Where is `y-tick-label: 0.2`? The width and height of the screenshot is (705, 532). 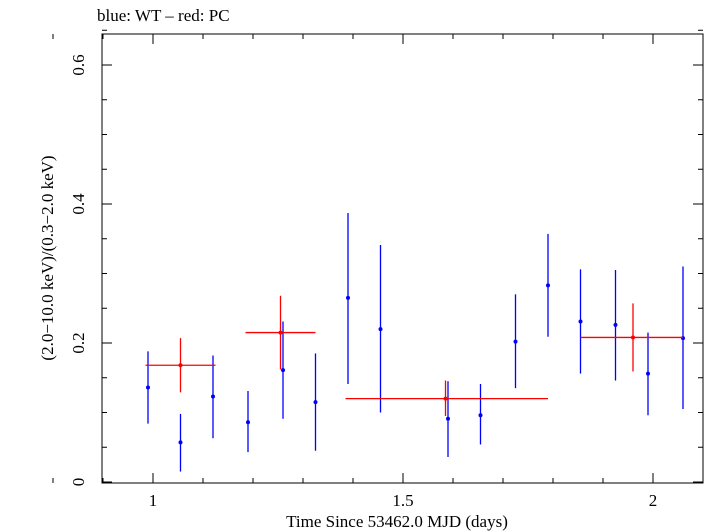
y-tick-label: 0.2 is located at coordinates (78, 342).